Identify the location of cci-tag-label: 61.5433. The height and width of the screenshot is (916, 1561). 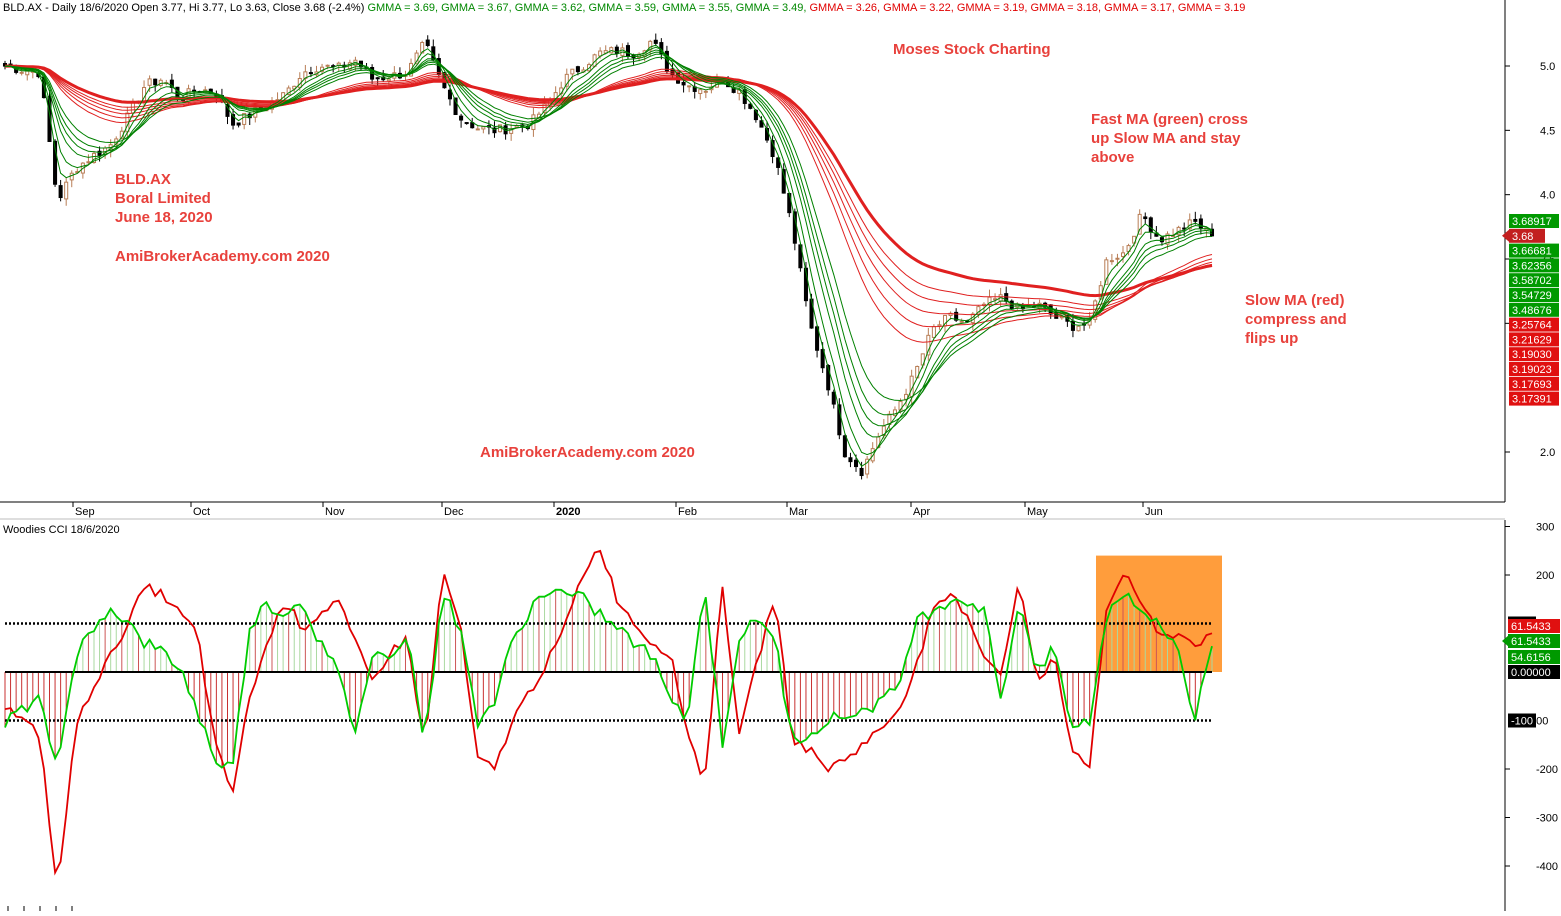
(1531, 642).